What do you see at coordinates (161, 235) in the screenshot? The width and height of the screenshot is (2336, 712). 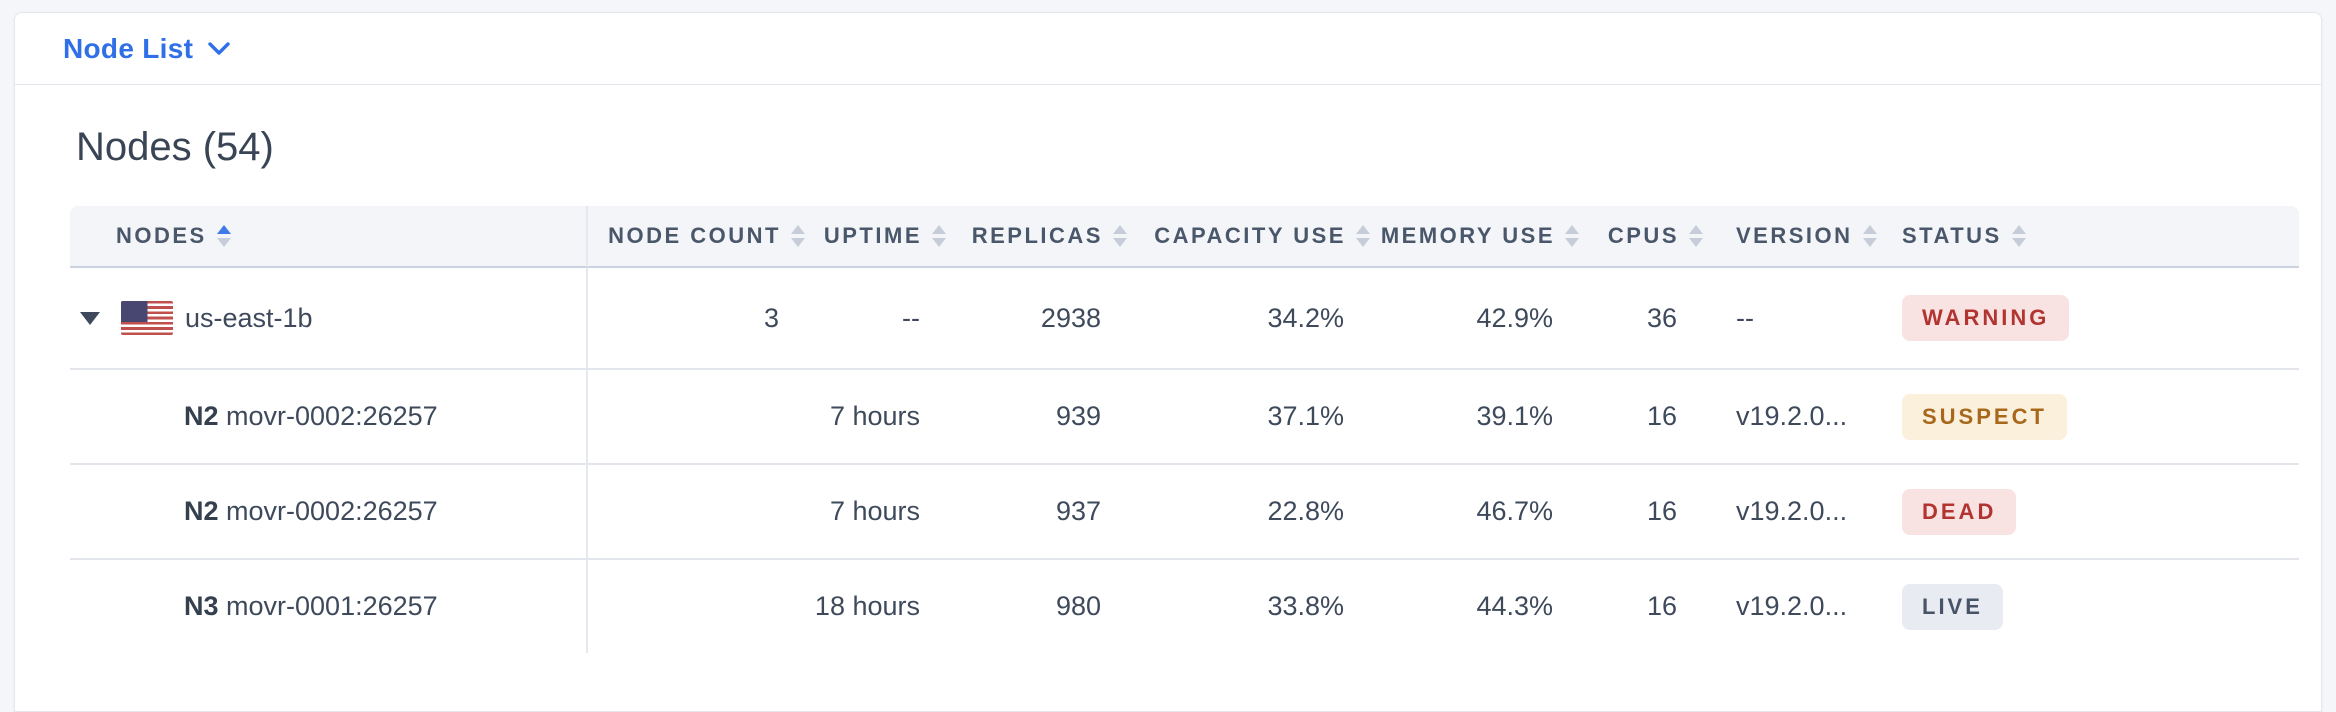 I see `column-label: NODES` at bounding box center [161, 235].